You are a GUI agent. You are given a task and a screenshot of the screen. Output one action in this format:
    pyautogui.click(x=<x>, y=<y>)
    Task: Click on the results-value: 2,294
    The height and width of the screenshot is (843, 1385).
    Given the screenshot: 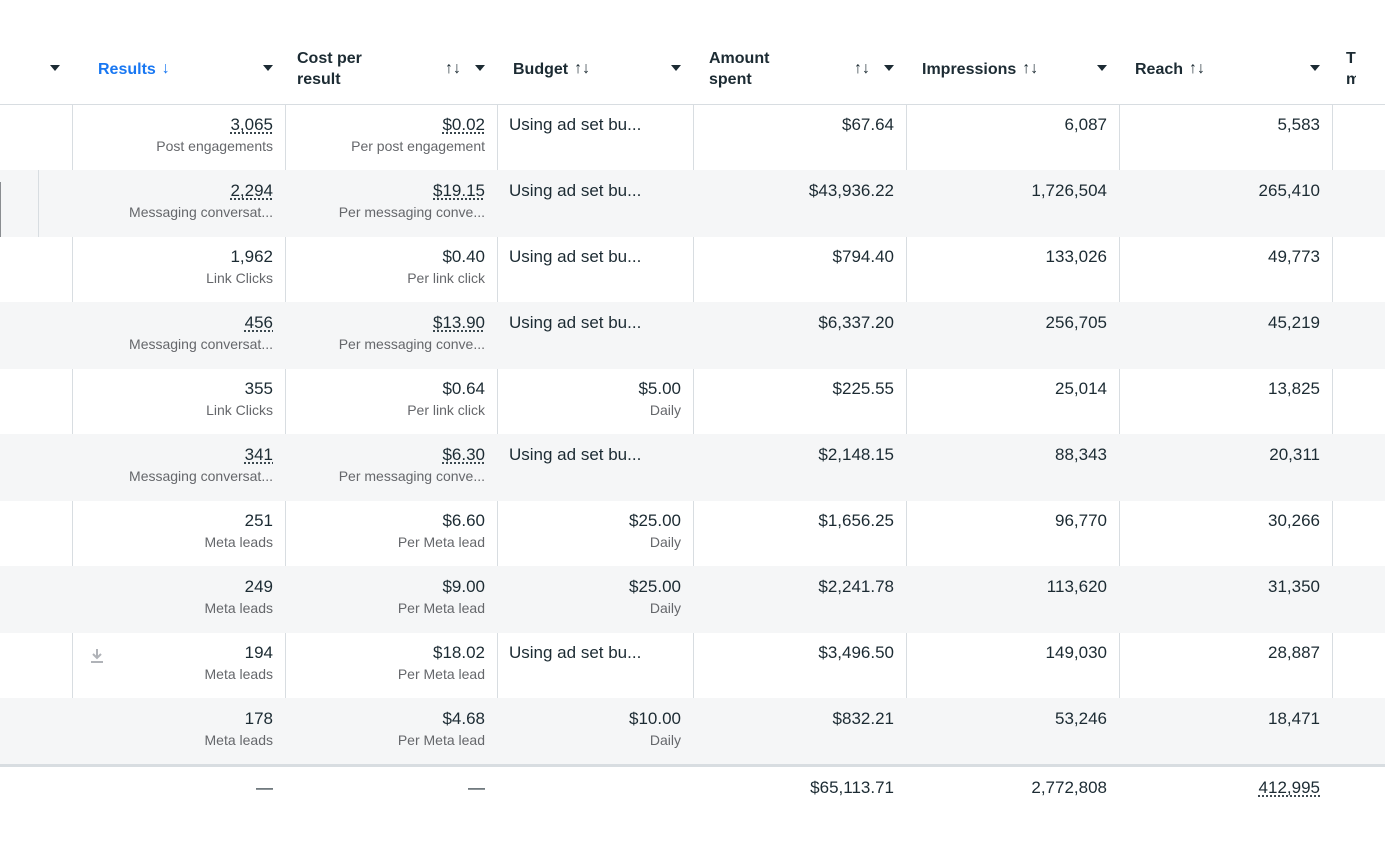 What is the action you would take?
    pyautogui.click(x=251, y=190)
    